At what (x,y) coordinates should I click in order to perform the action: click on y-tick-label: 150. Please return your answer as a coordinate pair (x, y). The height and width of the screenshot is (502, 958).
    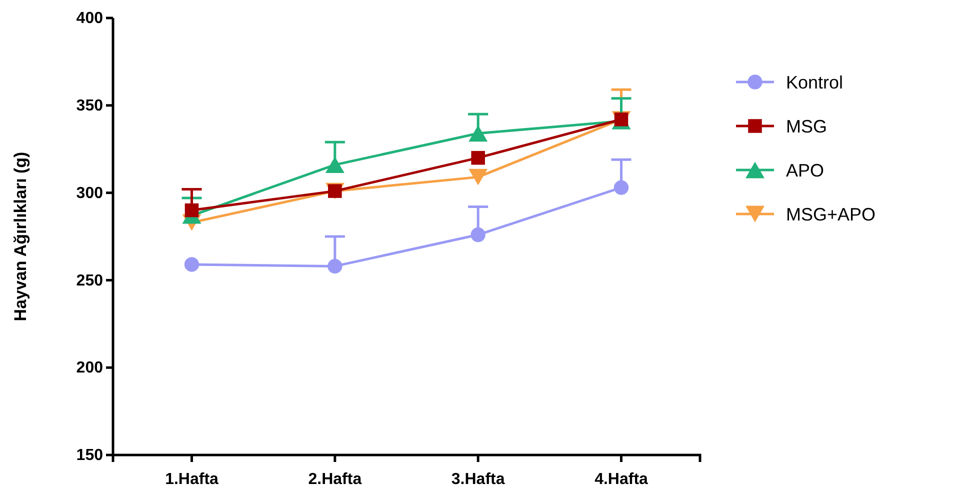
    Looking at the image, I should click on (90, 455).